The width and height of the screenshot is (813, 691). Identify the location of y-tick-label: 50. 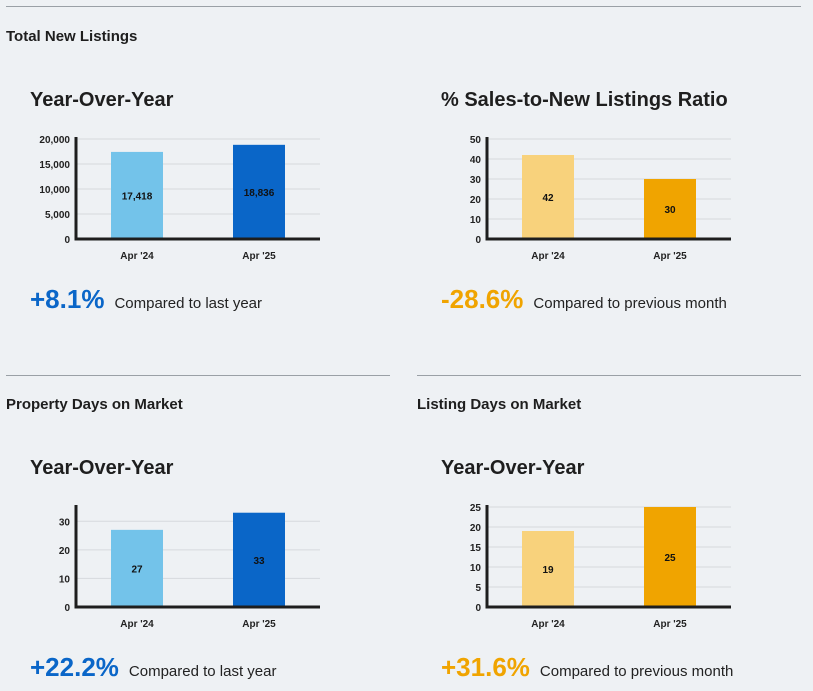
(476, 140).